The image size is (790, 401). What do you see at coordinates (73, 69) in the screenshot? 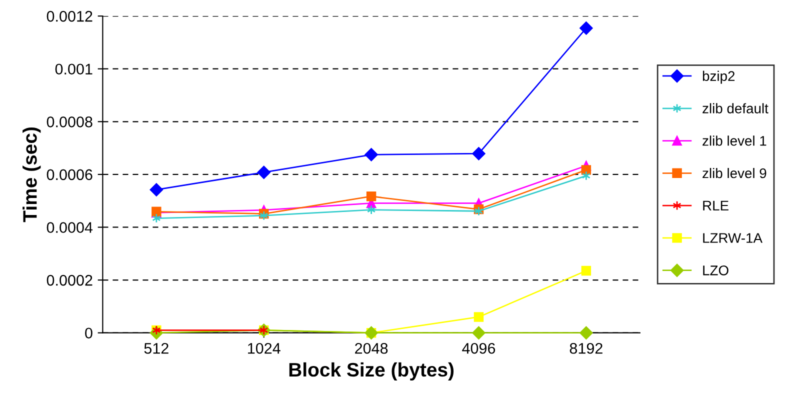
I see `y-tick-label: 0.001` at bounding box center [73, 69].